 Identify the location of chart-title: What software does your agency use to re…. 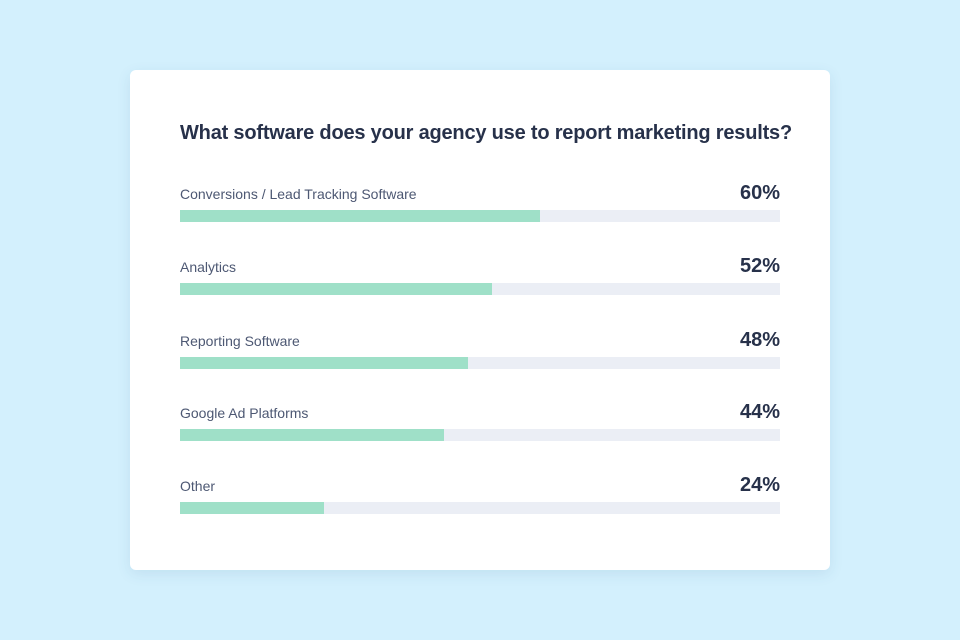
(486, 133).